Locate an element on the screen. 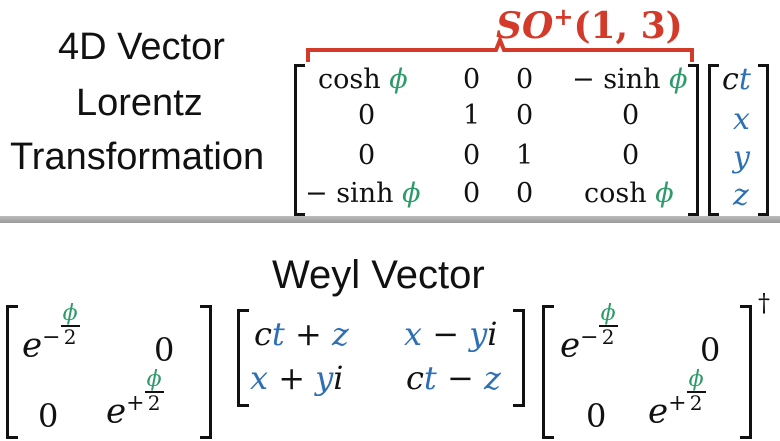 This screenshot has width=780, height=441. vector-y: y is located at coordinates (741, 157).